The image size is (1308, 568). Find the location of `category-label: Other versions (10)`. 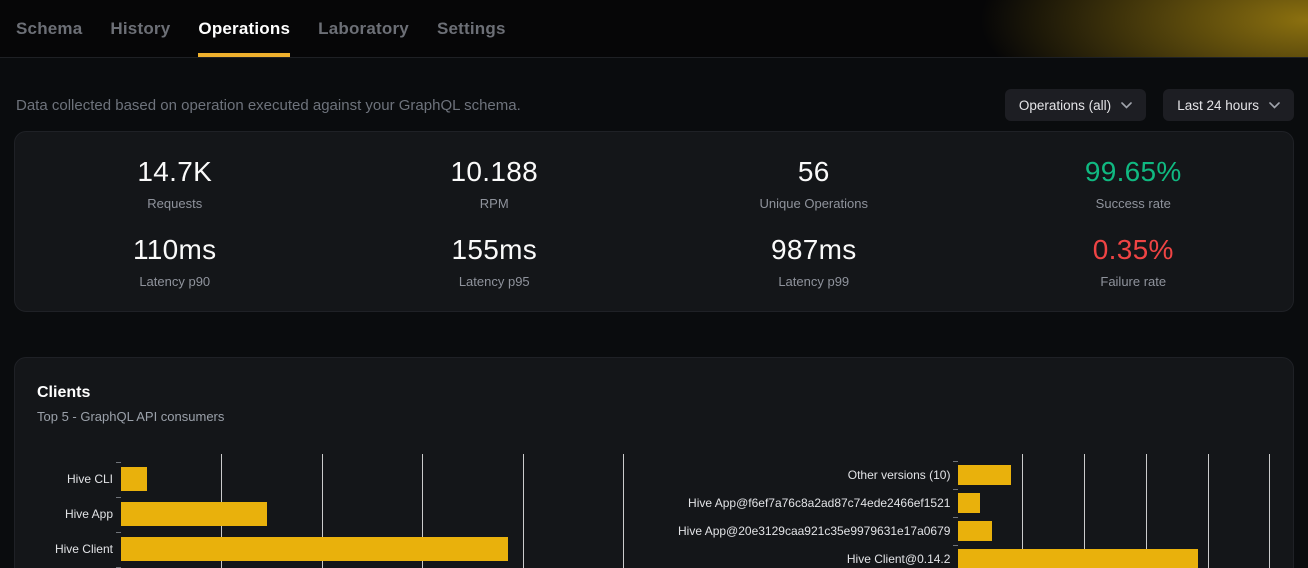

category-label: Other versions (10) is located at coordinates (899, 475).